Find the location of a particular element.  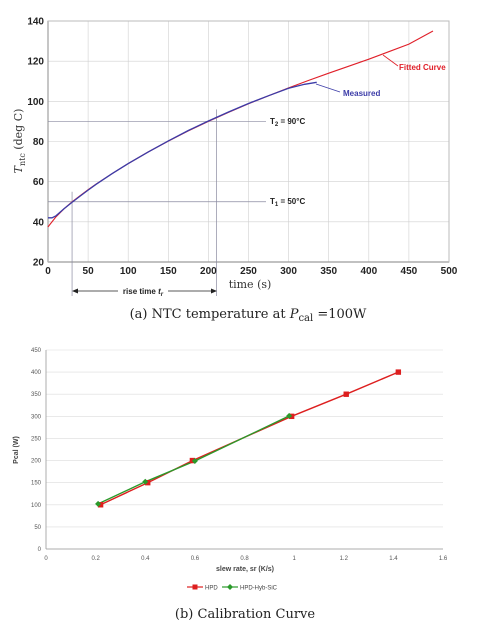

calibration-x-tick-label: 0.2 is located at coordinates (95, 559).